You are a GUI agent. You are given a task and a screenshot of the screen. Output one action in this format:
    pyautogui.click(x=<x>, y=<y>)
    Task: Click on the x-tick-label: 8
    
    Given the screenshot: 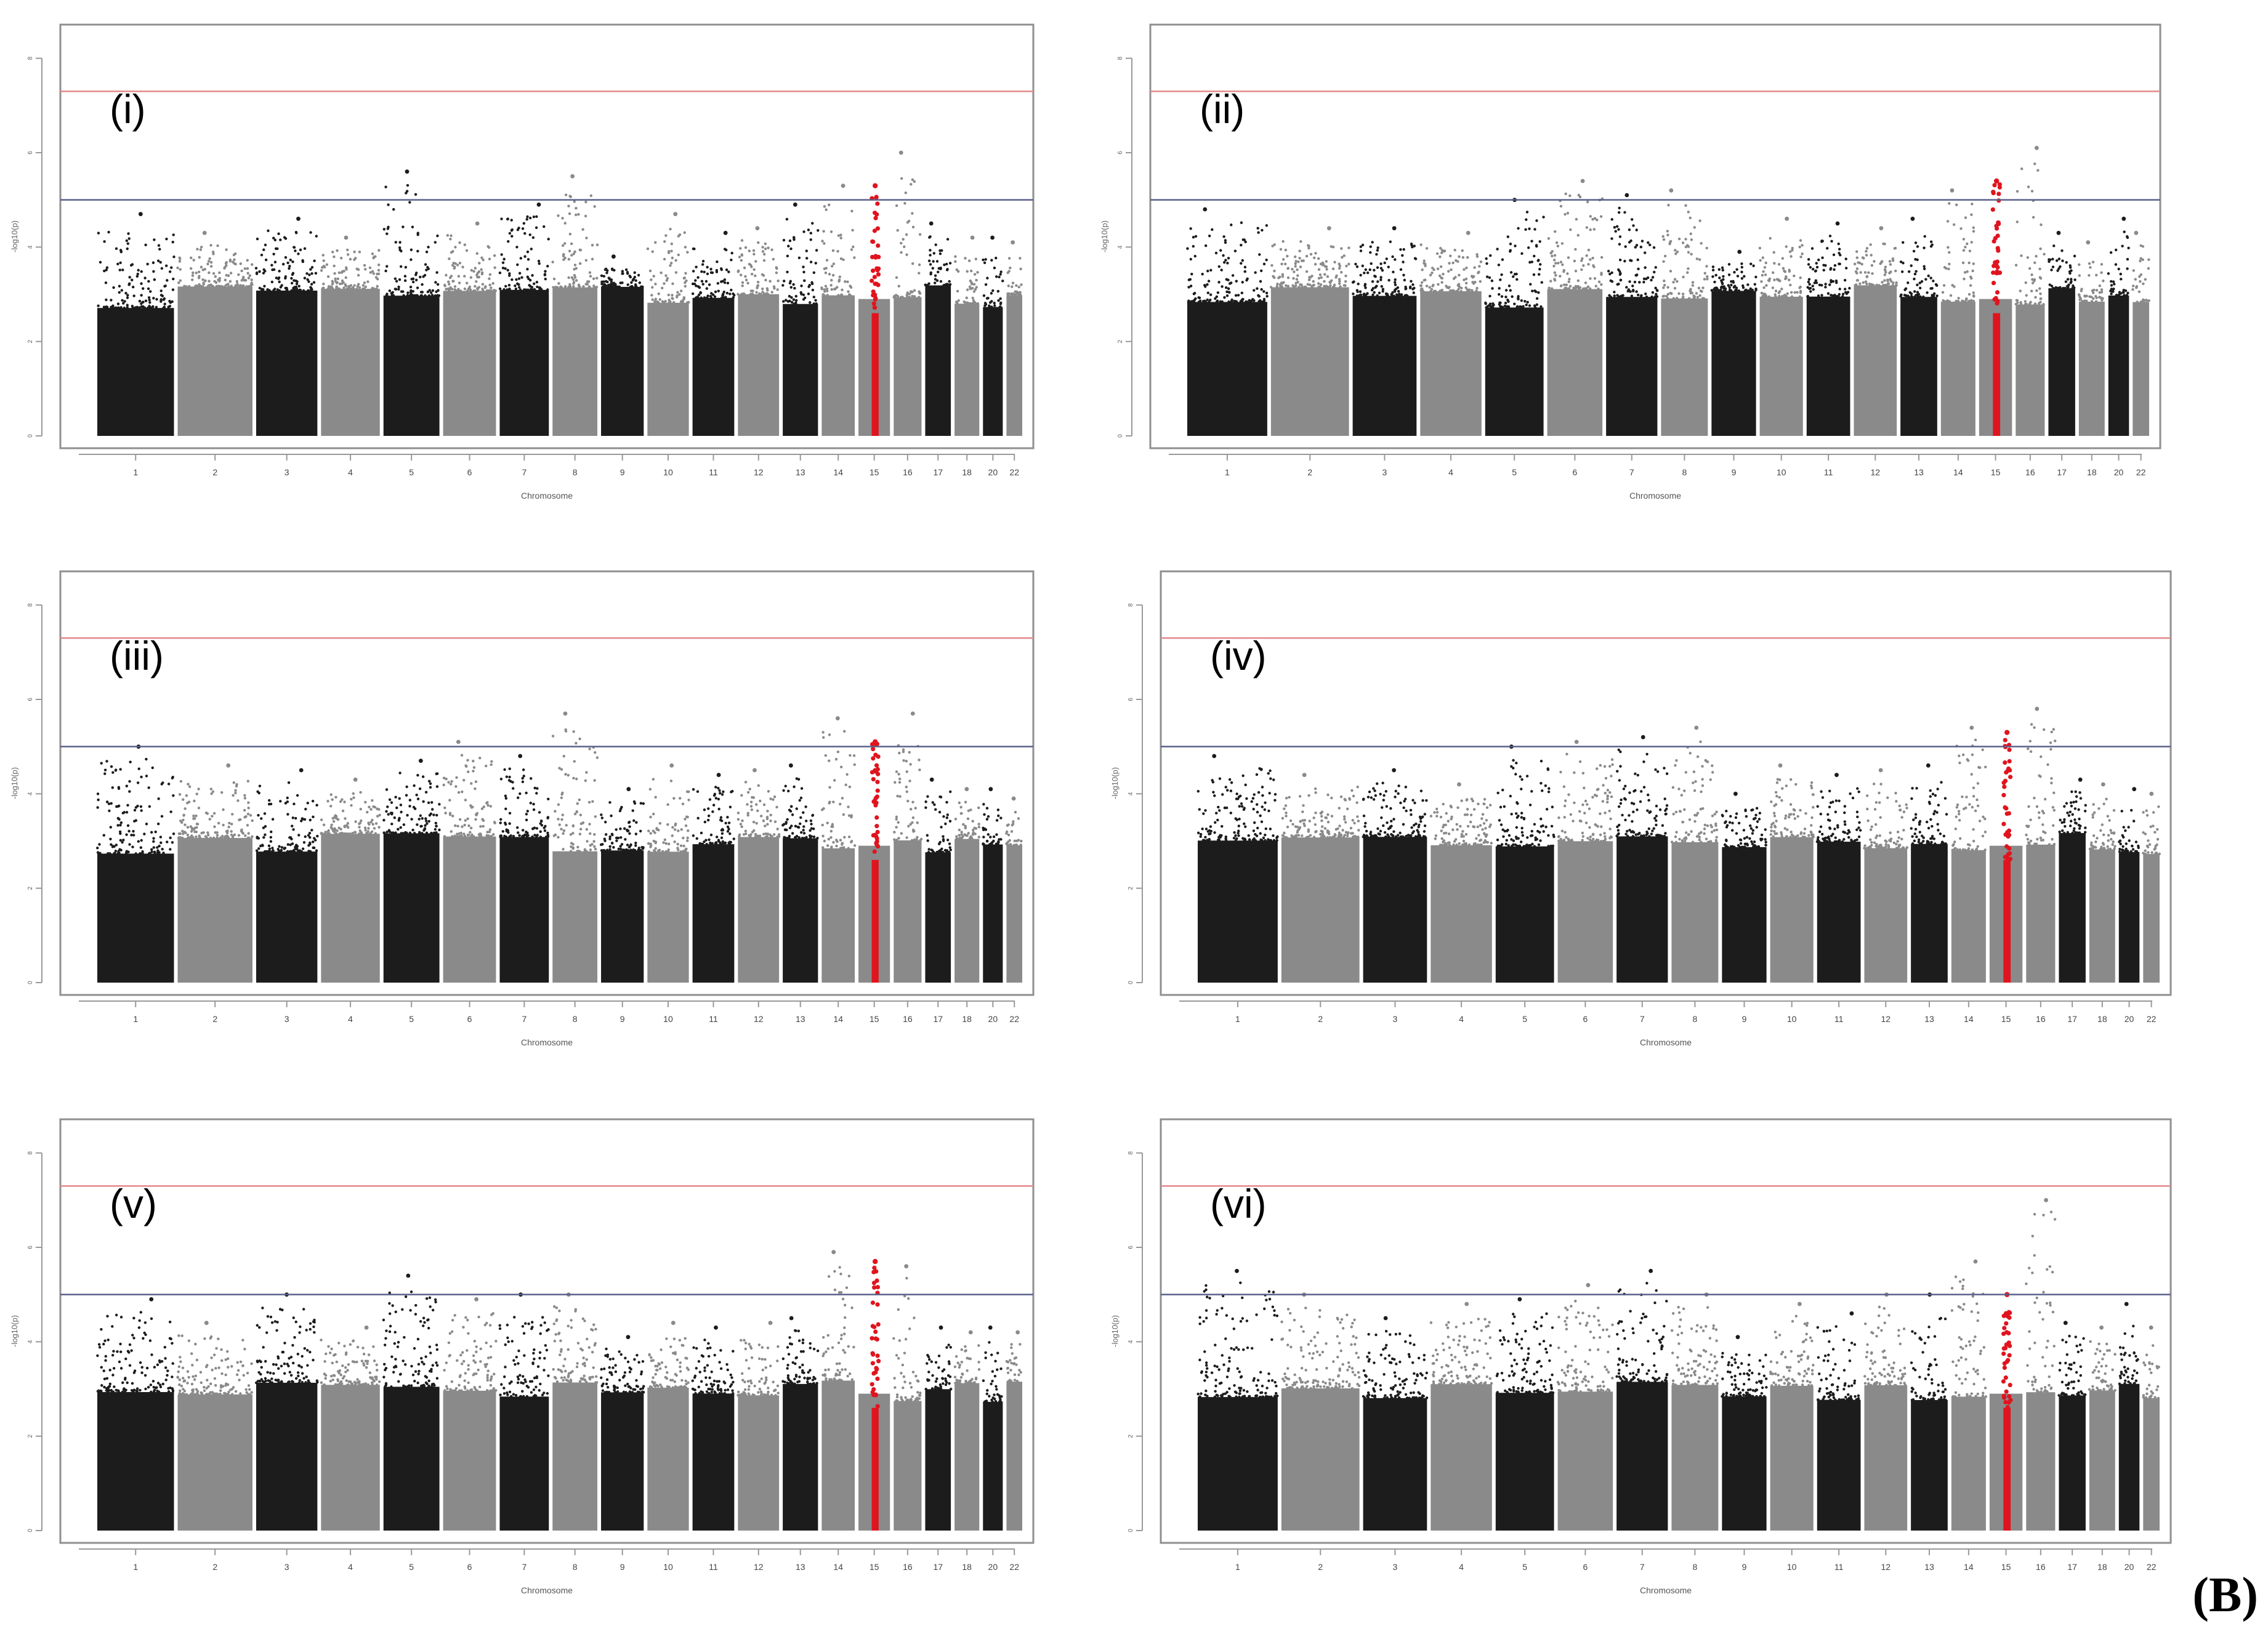 What is the action you would take?
    pyautogui.click(x=575, y=1019)
    